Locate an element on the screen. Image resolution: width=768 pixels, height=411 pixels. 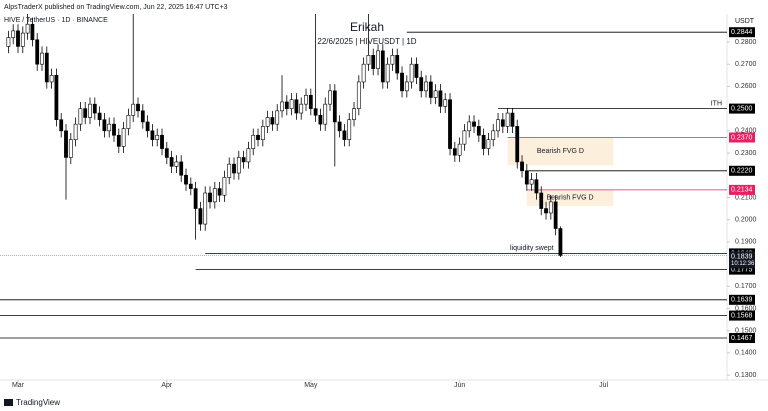
y-tick-label: 0.2100 is located at coordinates (746, 197).